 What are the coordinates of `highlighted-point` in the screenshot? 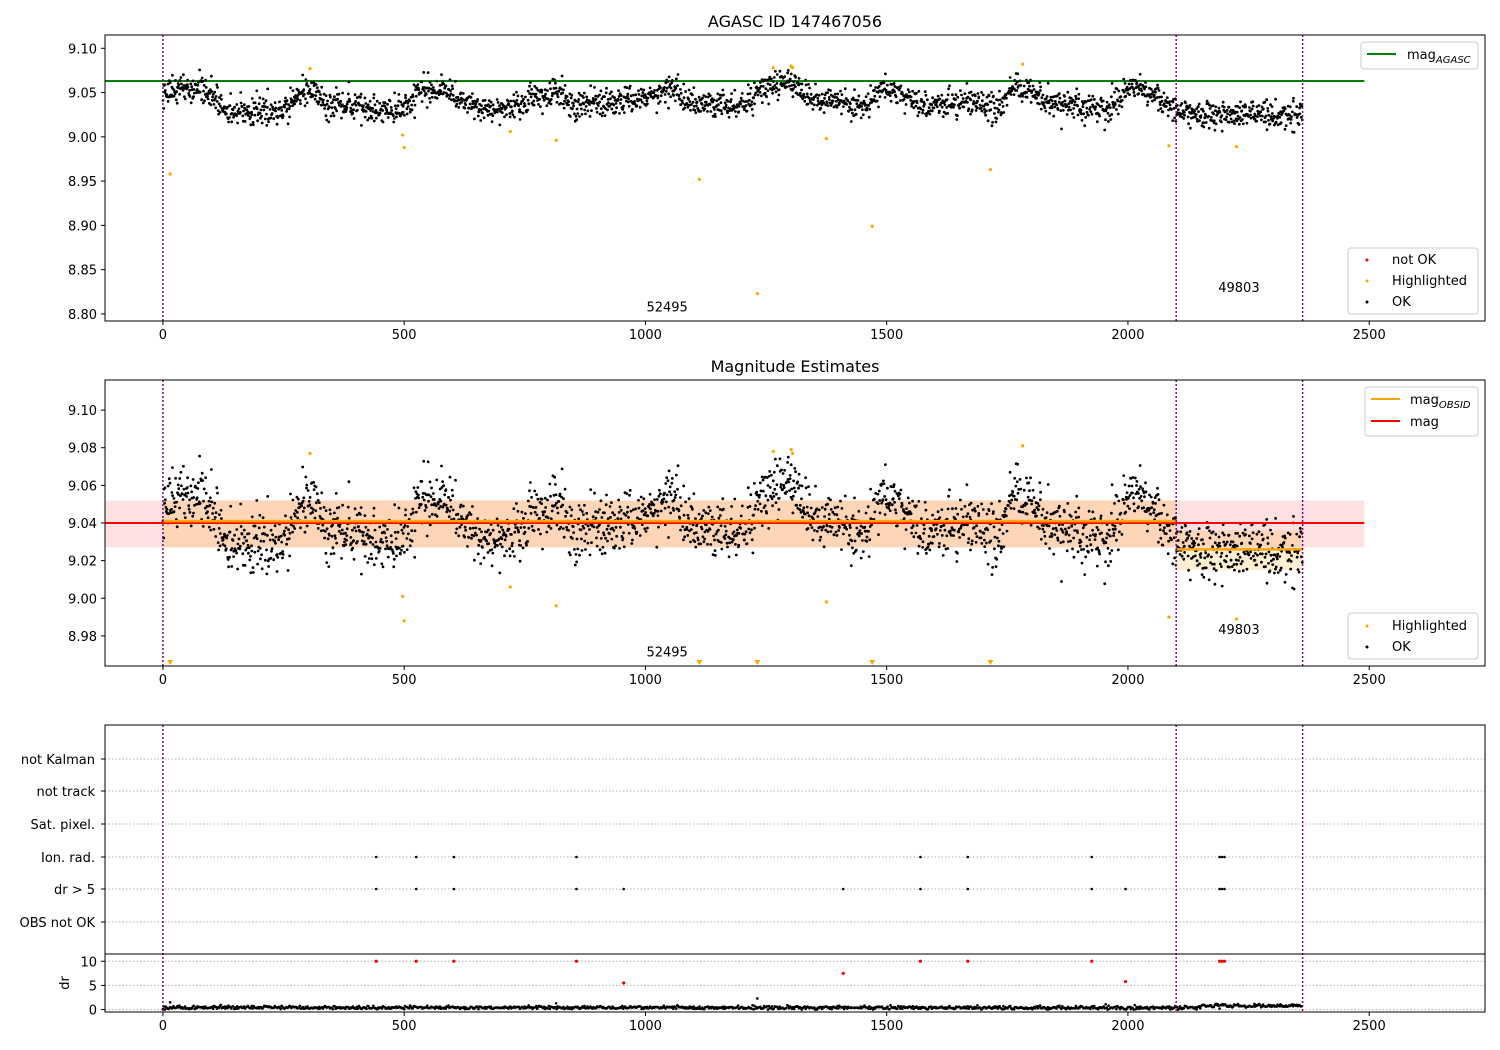 It's located at (310, 453).